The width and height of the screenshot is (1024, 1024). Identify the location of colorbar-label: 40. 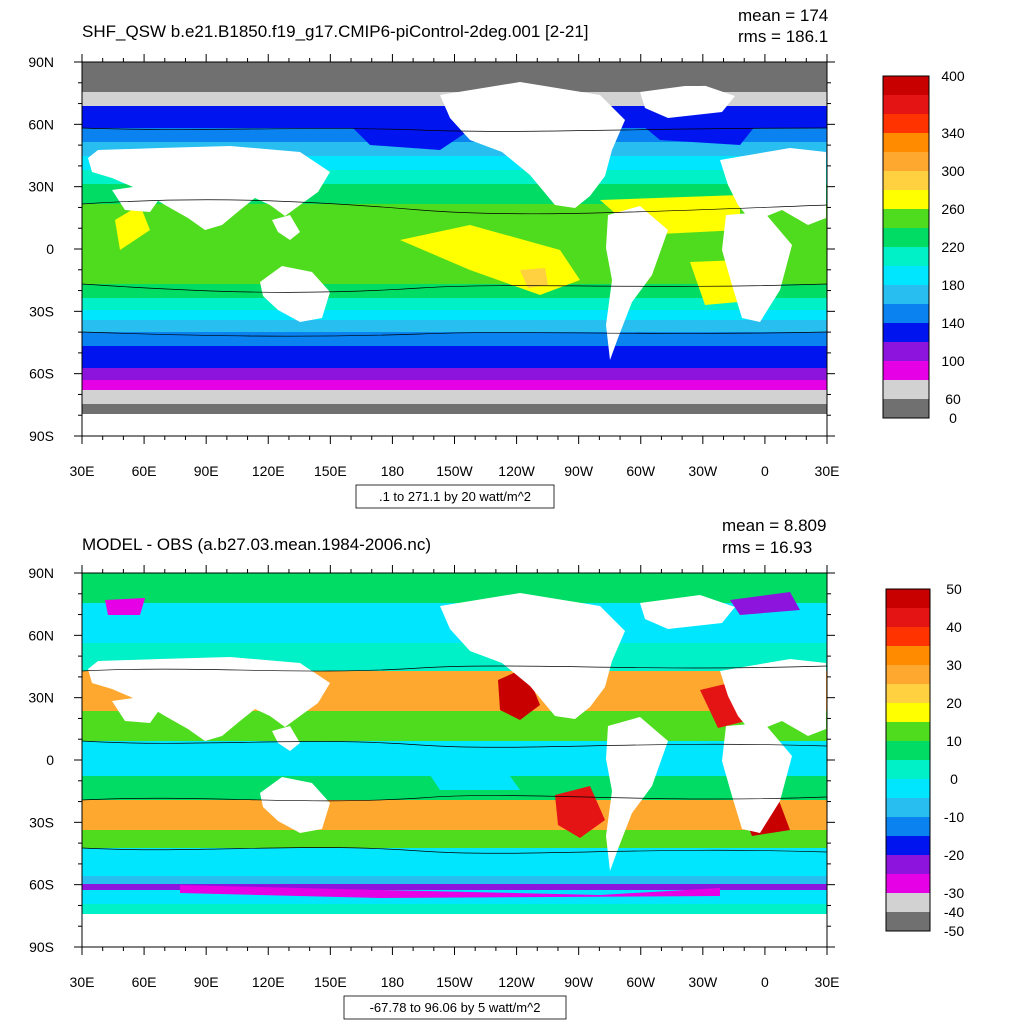
(954, 627).